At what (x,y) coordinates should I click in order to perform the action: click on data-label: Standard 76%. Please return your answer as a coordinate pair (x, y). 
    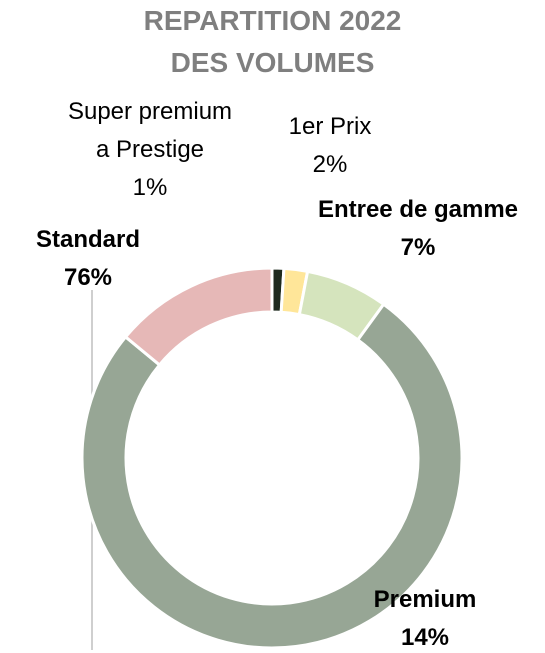
    Looking at the image, I should click on (109, 259).